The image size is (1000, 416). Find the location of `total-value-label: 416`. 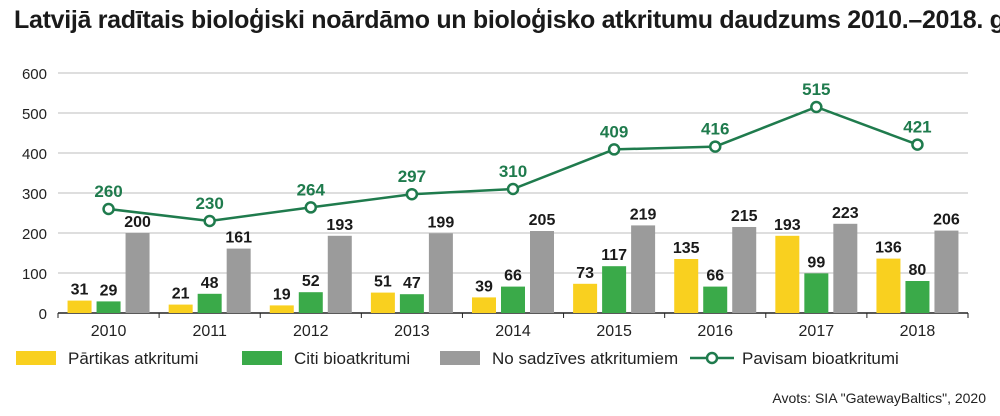

total-value-label: 416 is located at coordinates (715, 129).